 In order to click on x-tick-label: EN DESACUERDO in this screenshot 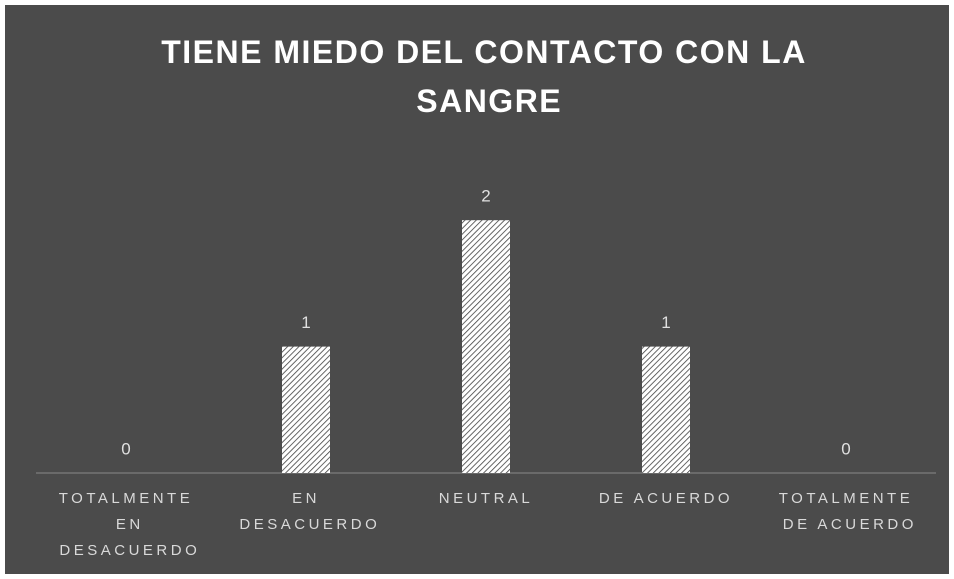, I will do `click(306, 511)`.